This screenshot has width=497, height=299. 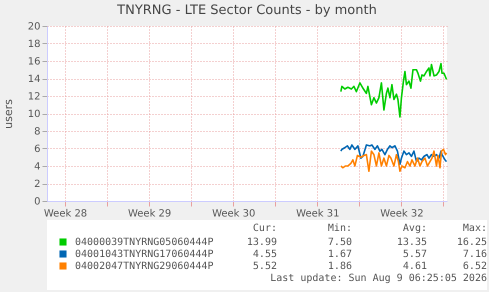 I want to click on legend-label: 04002047TNYRNG29060444P, so click(x=144, y=266).